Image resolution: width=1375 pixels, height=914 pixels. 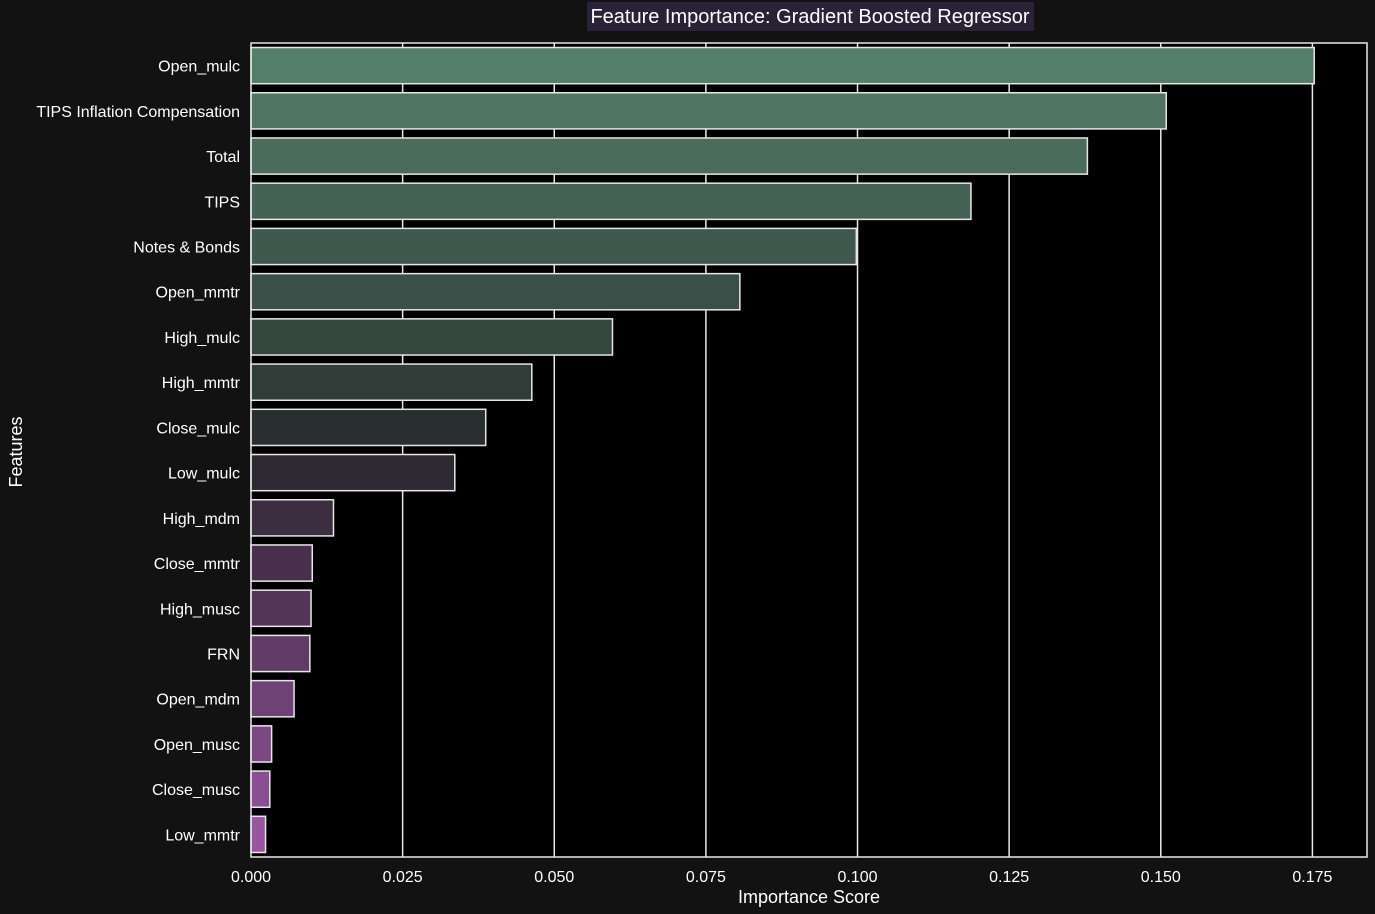 What do you see at coordinates (403, 877) in the screenshot?
I see `x-tick-label: 0.025` at bounding box center [403, 877].